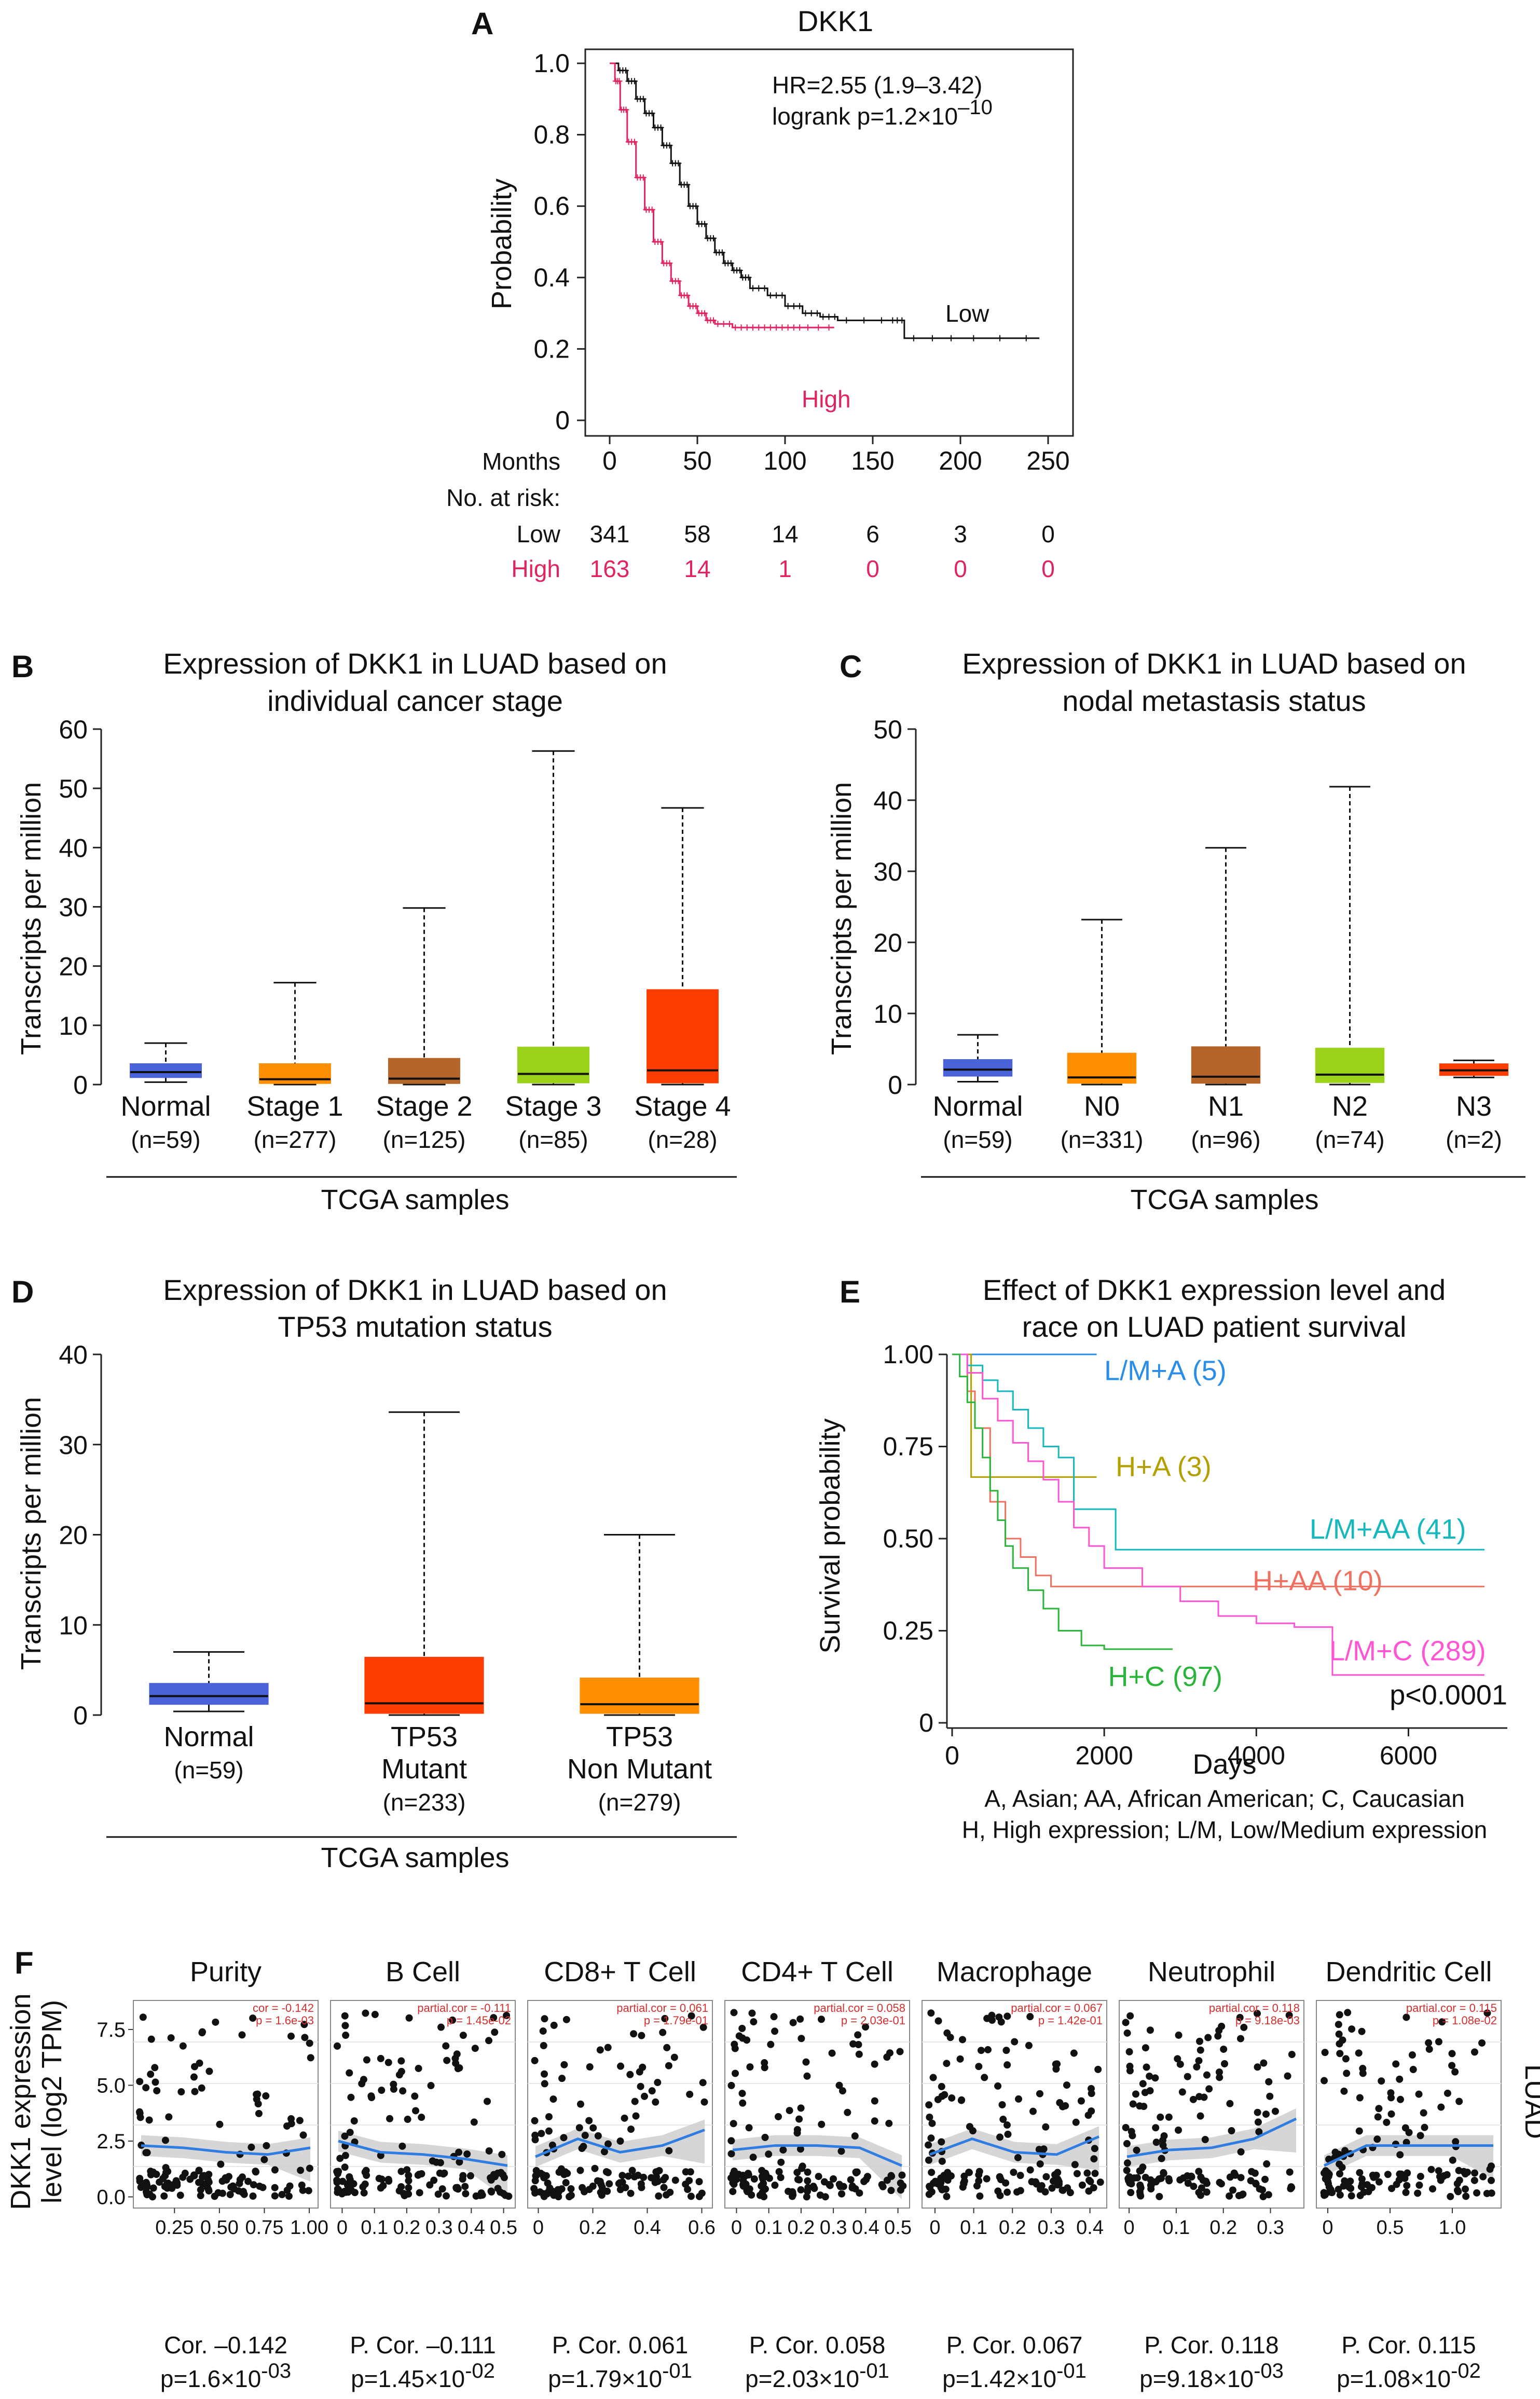  Describe the element at coordinates (829, 243) in the screenshot. I see `panel-a-plot-frame` at that location.